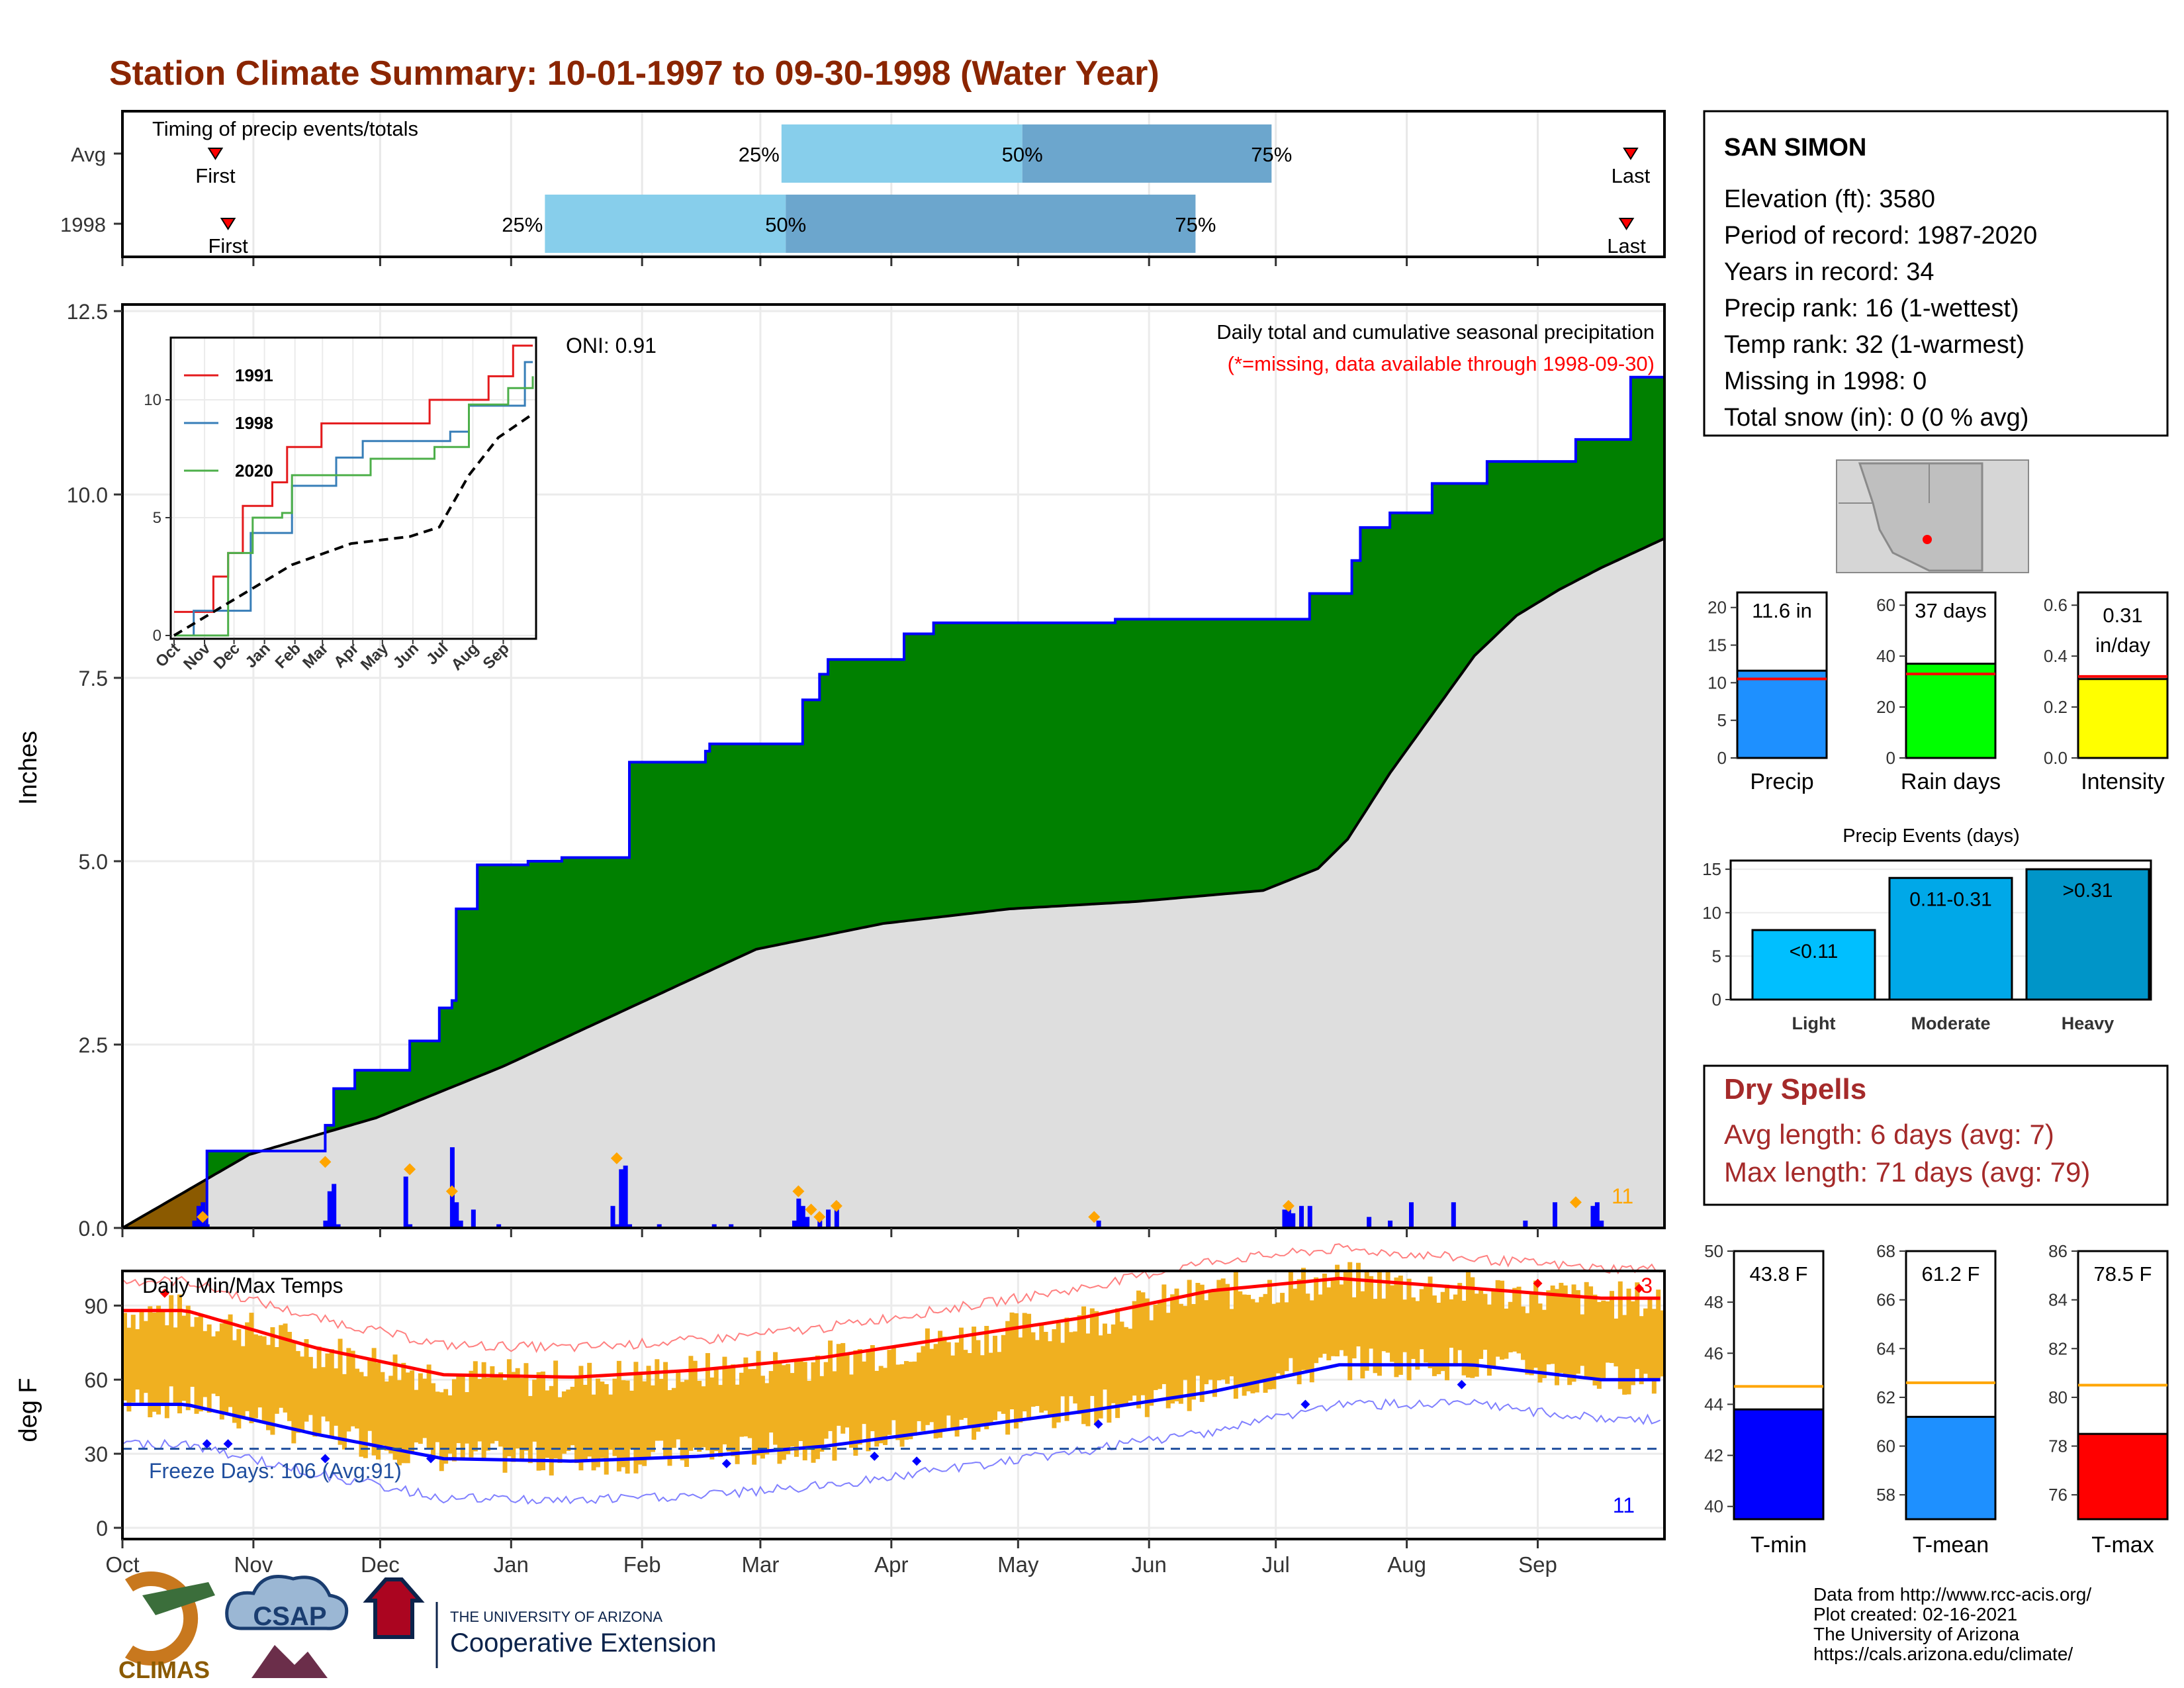 This screenshot has height=1688, width=2184. Describe the element at coordinates (161, 1618) in the screenshot. I see `climas-logo-swoosh` at that location.